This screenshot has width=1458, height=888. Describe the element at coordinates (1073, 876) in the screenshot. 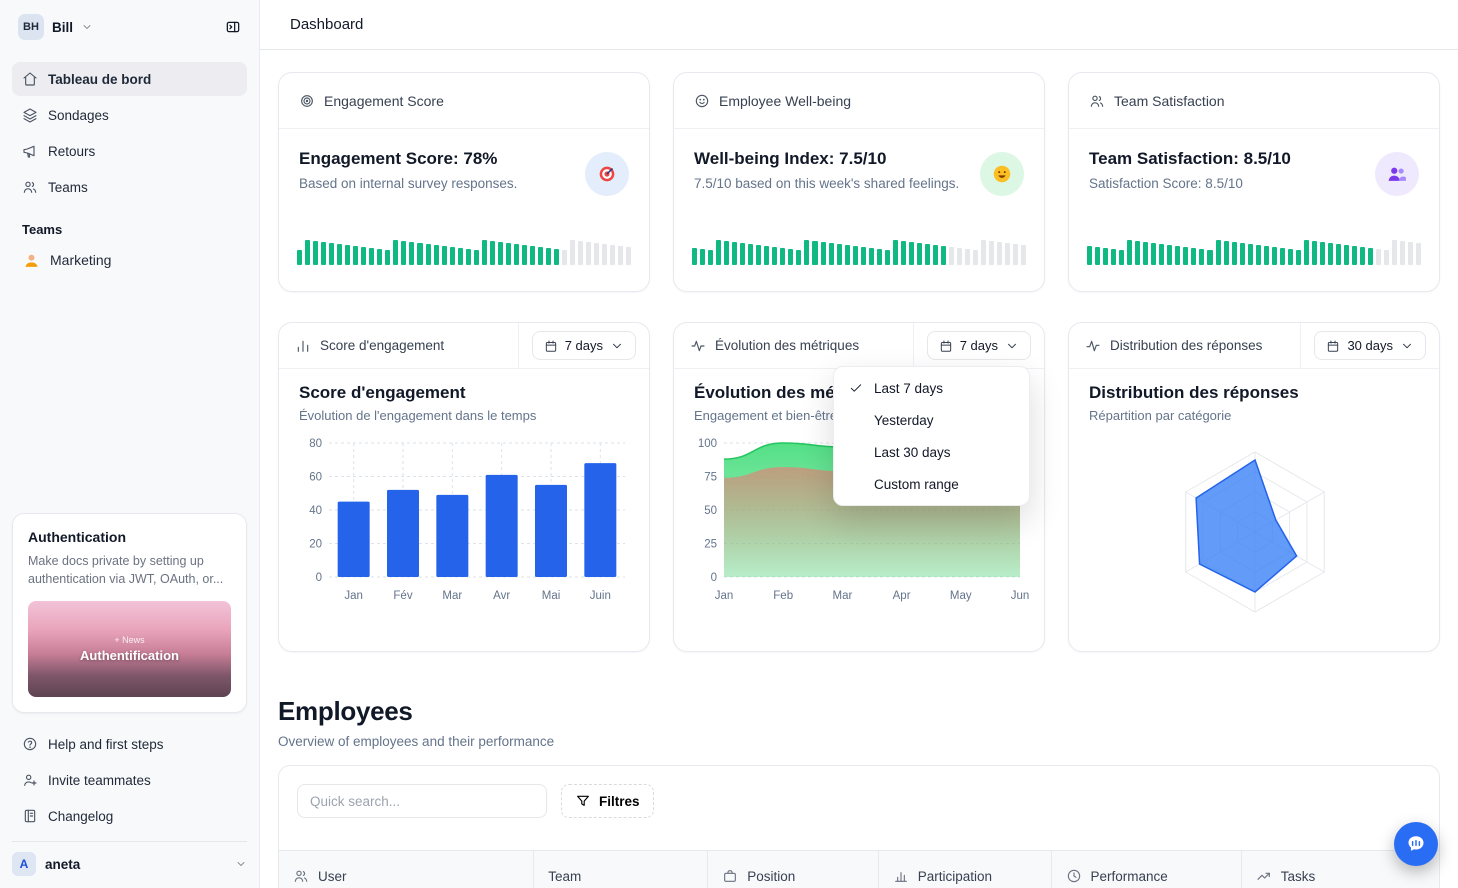

I see `clock-icon` at that location.